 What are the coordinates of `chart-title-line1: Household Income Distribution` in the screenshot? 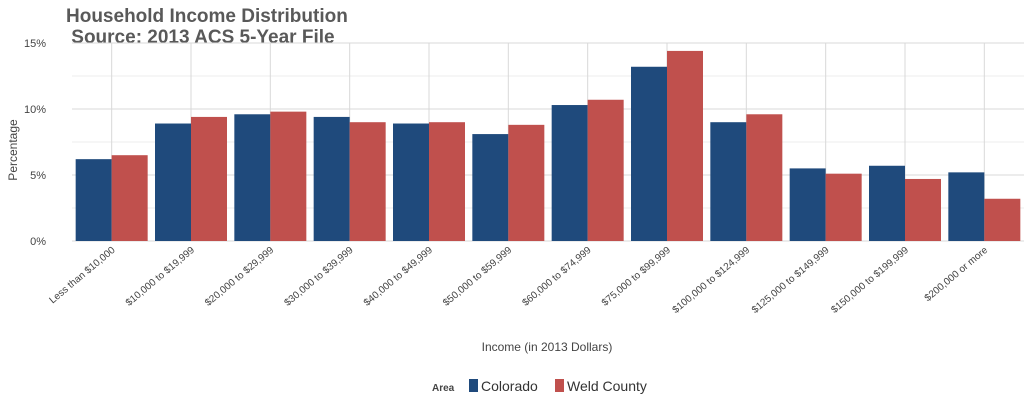 It's located at (207, 16).